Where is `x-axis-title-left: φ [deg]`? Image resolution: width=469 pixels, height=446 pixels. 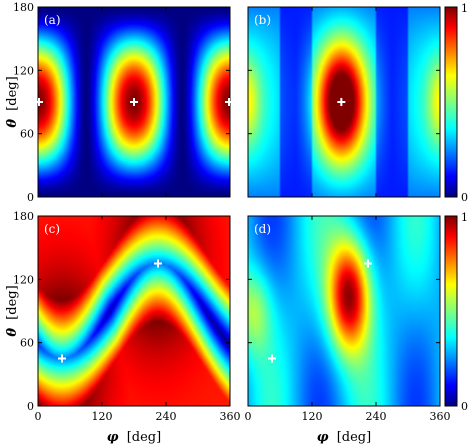
x-axis-title-left: φ [deg] is located at coordinates (134, 437).